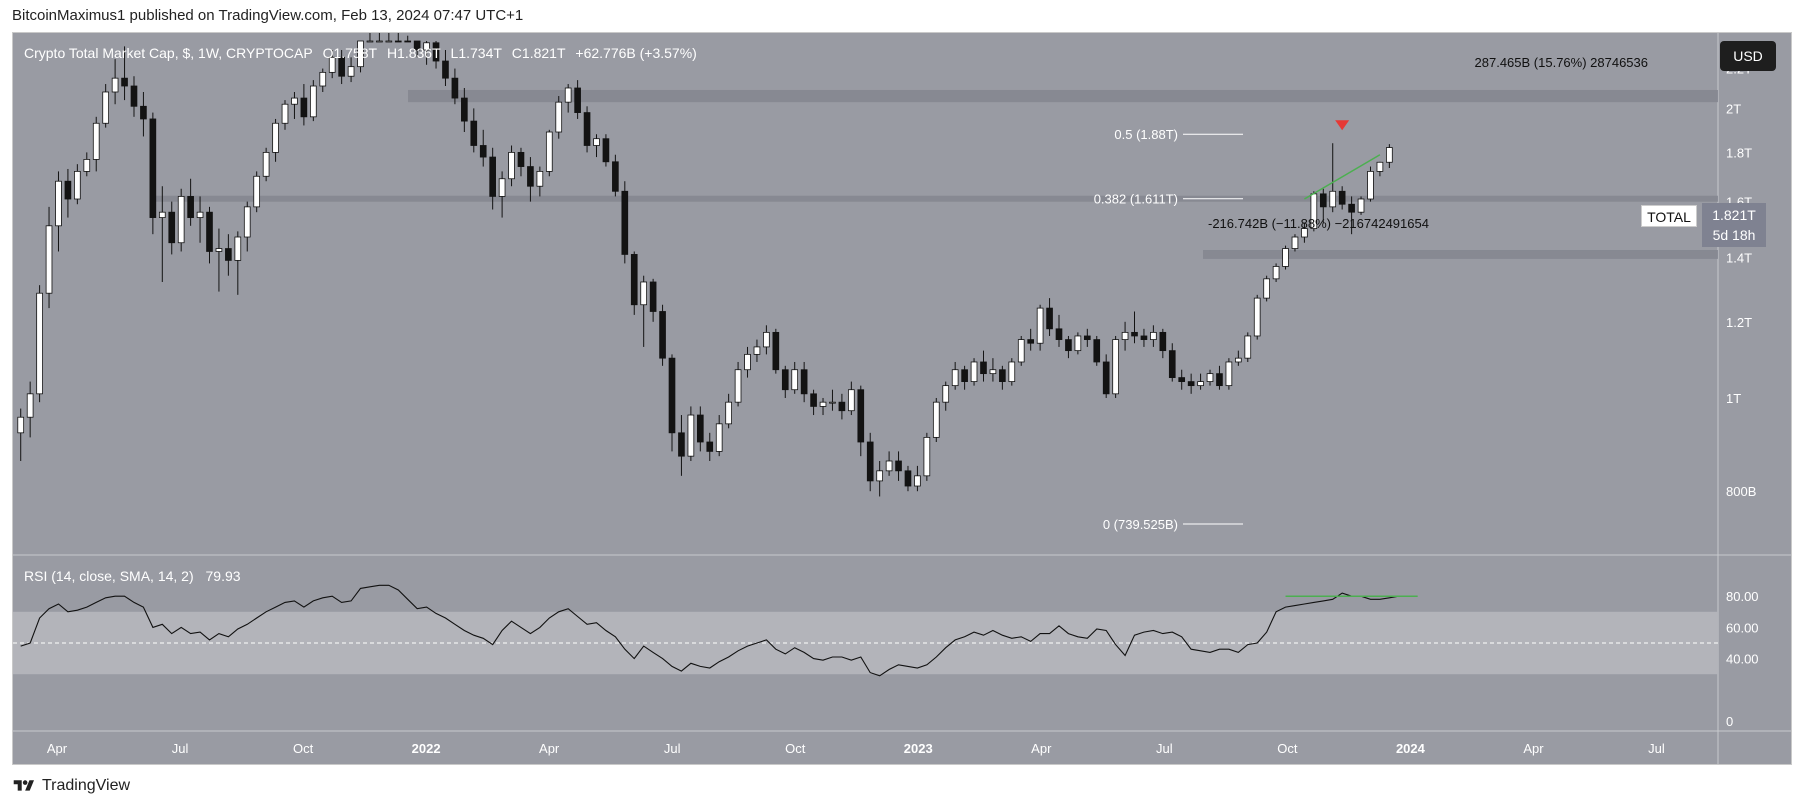 The width and height of the screenshot is (1806, 808). What do you see at coordinates (1742, 627) in the screenshot?
I see `rsi-axis-tick: 60.00` at bounding box center [1742, 627].